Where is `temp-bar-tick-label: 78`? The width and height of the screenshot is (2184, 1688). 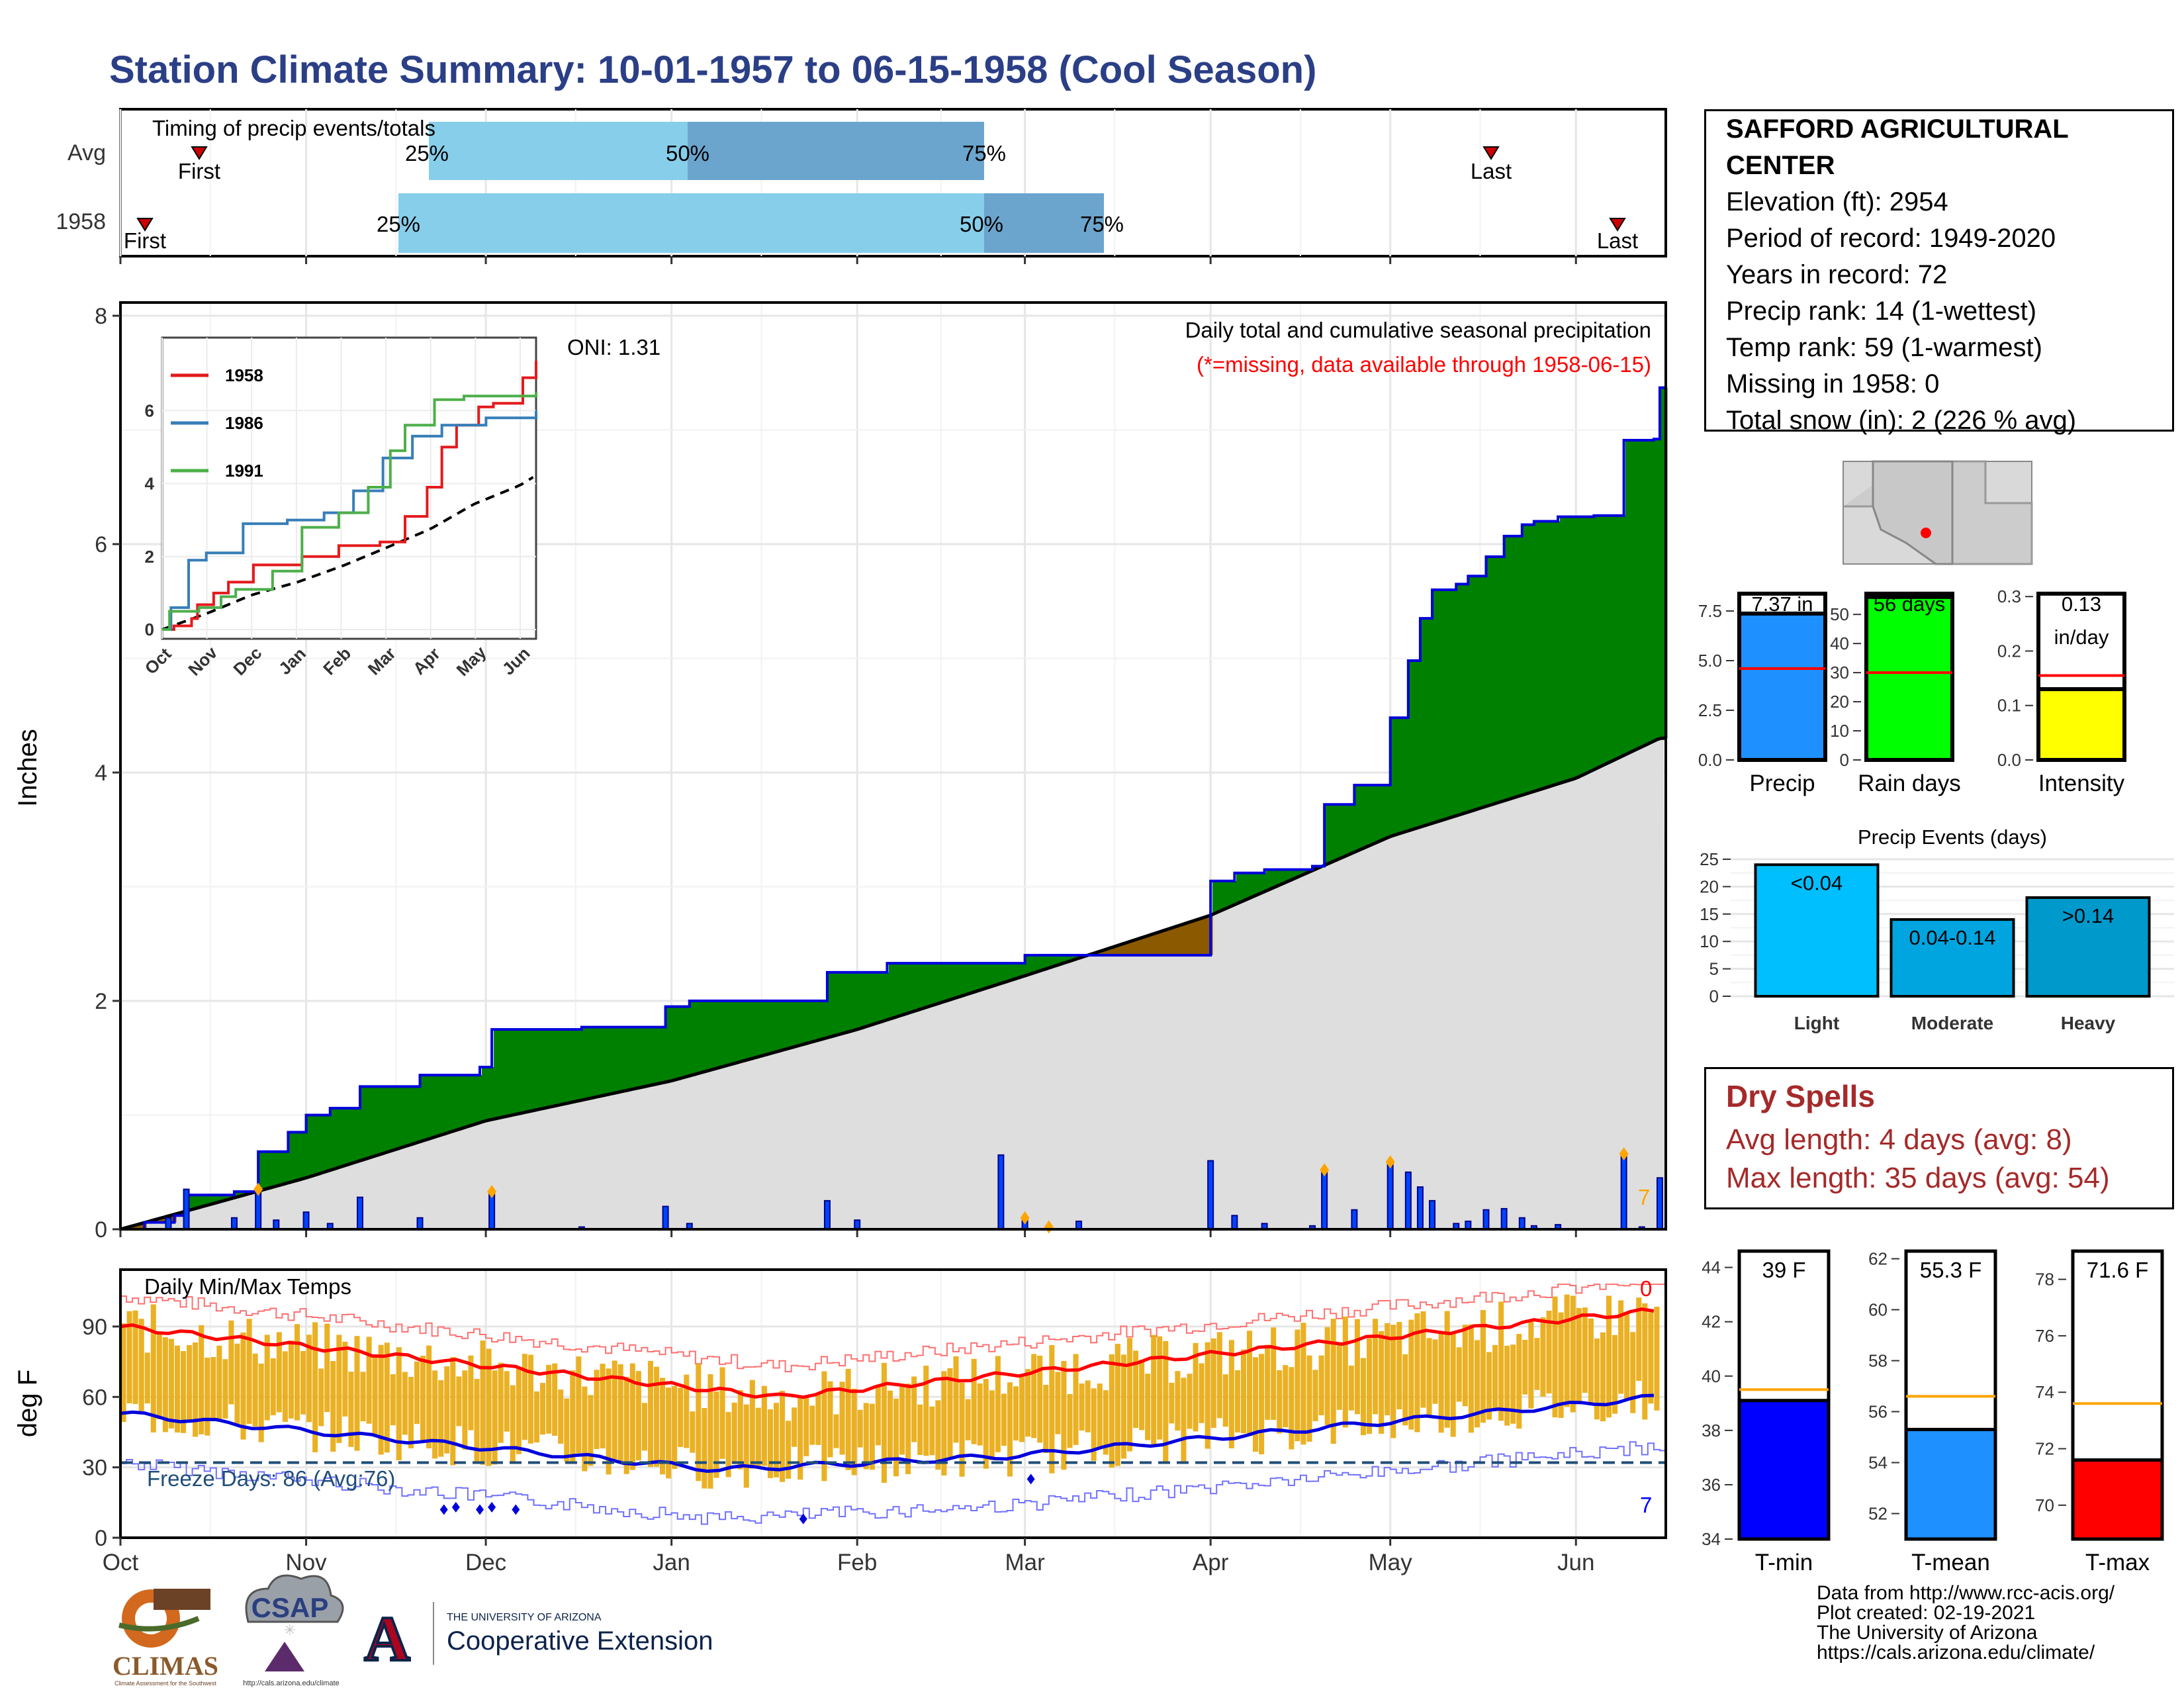
temp-bar-tick-label: 78 is located at coordinates (2045, 1279).